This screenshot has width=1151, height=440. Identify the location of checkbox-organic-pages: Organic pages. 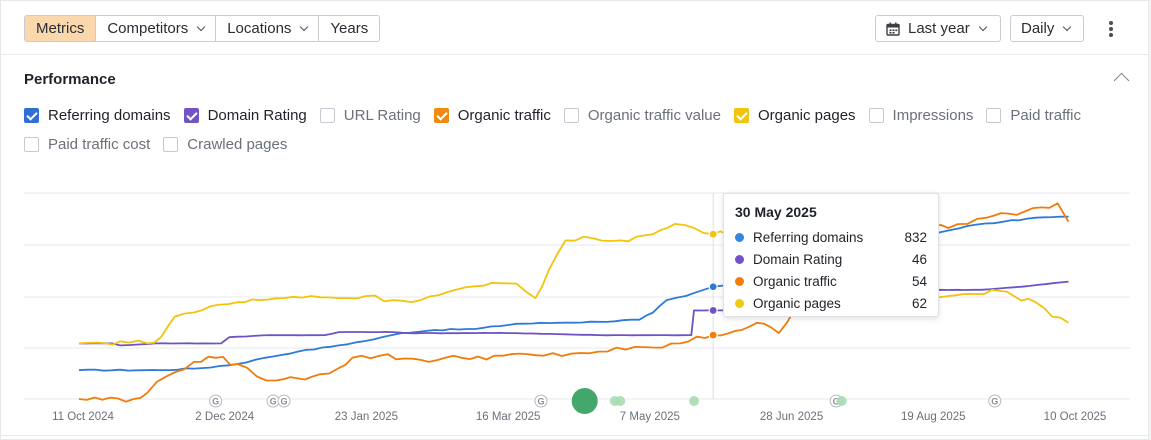
(794, 115).